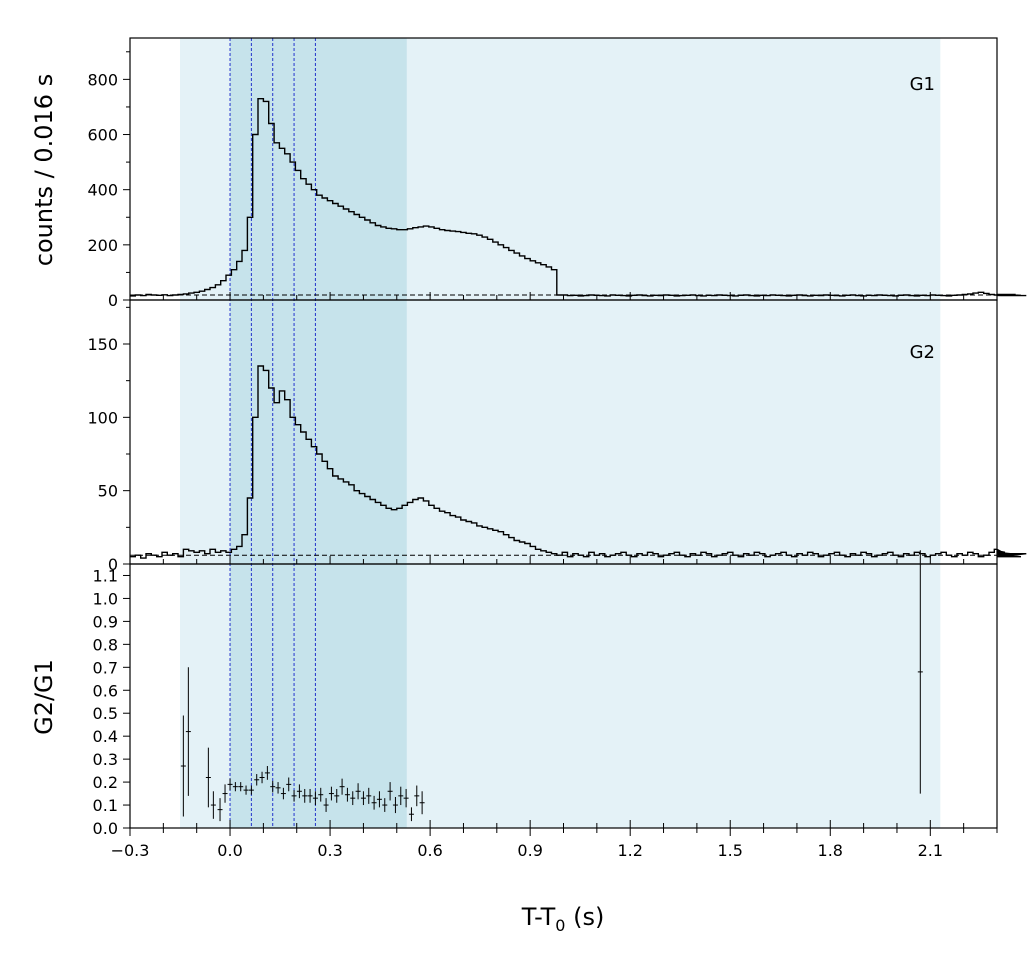  Describe the element at coordinates (584, 917) in the screenshot. I see `x-axis-label-unit: (s)` at that location.